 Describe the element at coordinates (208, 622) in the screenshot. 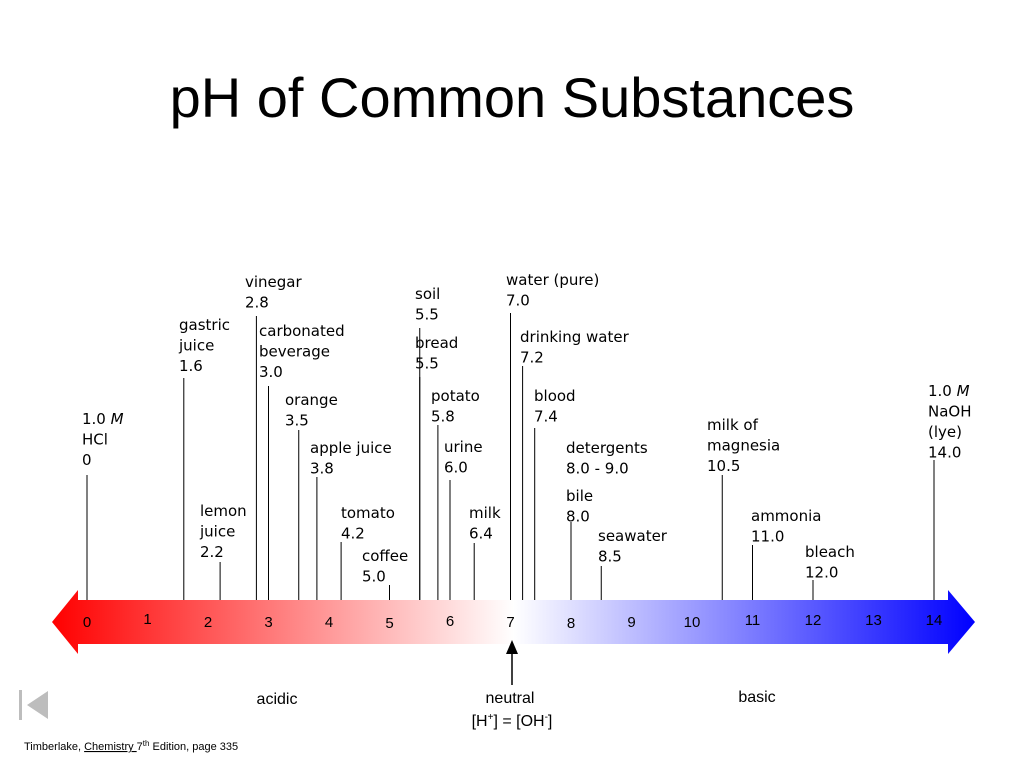

I see `ph-tick-2: 2` at that location.